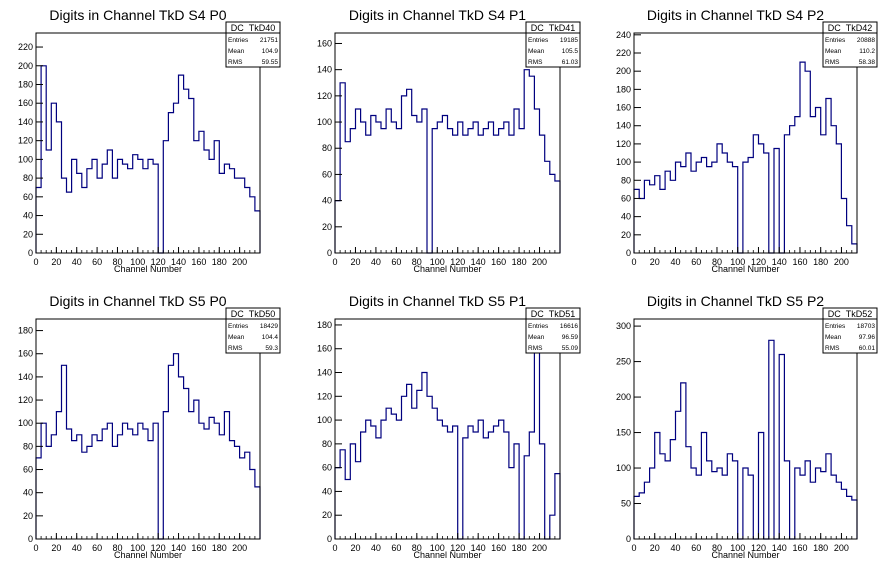 Image resolution: width=896 pixels, height=574 pixels. I want to click on stats-box: DC_TkD52 Entries 18703 Mean 97.96 RMS 60.01, so click(850, 330).